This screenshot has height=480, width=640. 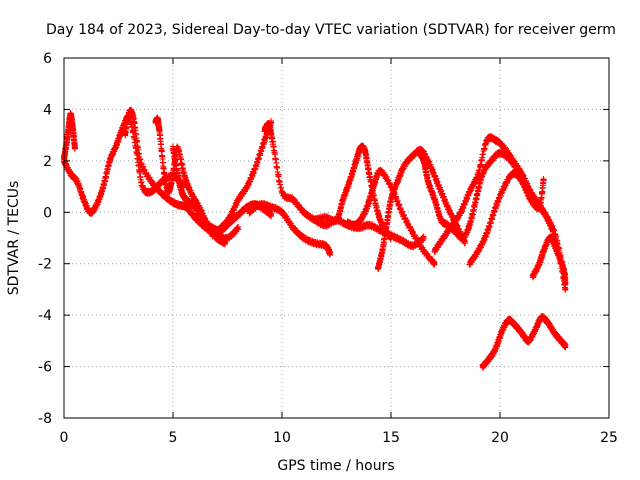 I want to click on y-tick-label: 2, so click(x=47, y=162).